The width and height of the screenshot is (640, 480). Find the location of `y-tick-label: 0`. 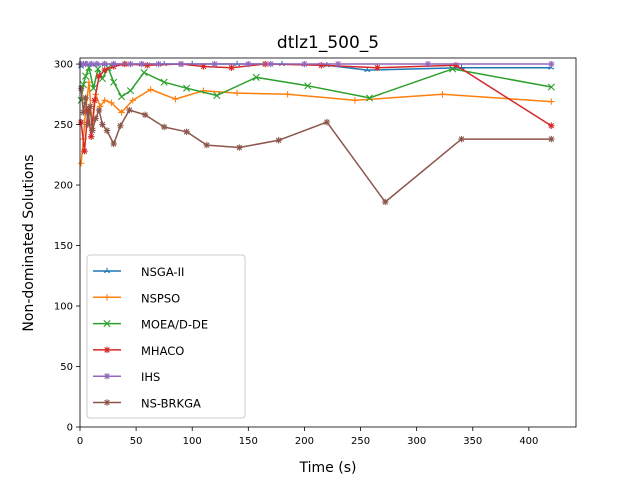

y-tick-label: 0 is located at coordinates (70, 428).